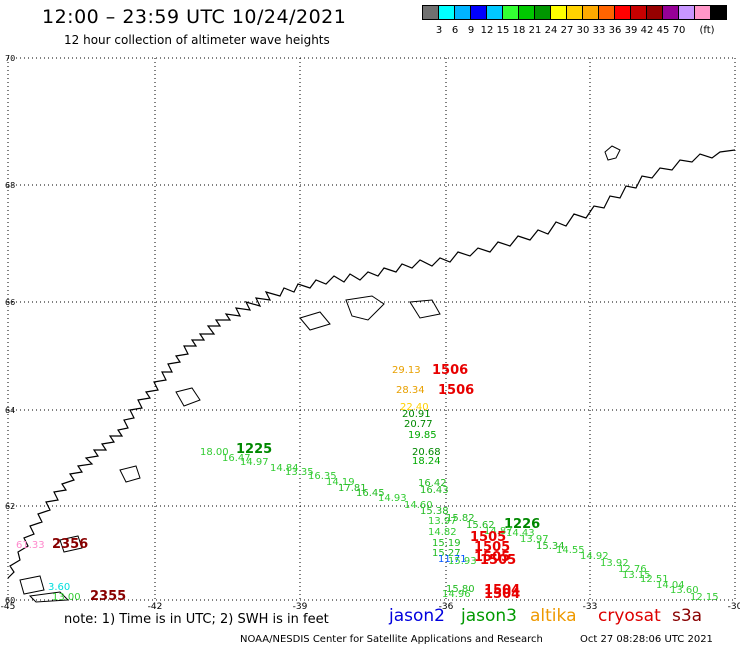  I want to click on wave-height-label: 15.38, so click(434, 511).